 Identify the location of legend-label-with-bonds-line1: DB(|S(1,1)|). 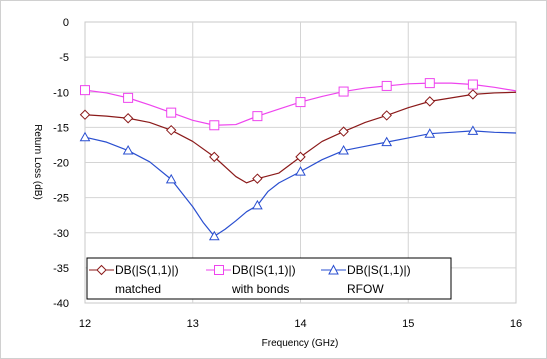
(264, 270).